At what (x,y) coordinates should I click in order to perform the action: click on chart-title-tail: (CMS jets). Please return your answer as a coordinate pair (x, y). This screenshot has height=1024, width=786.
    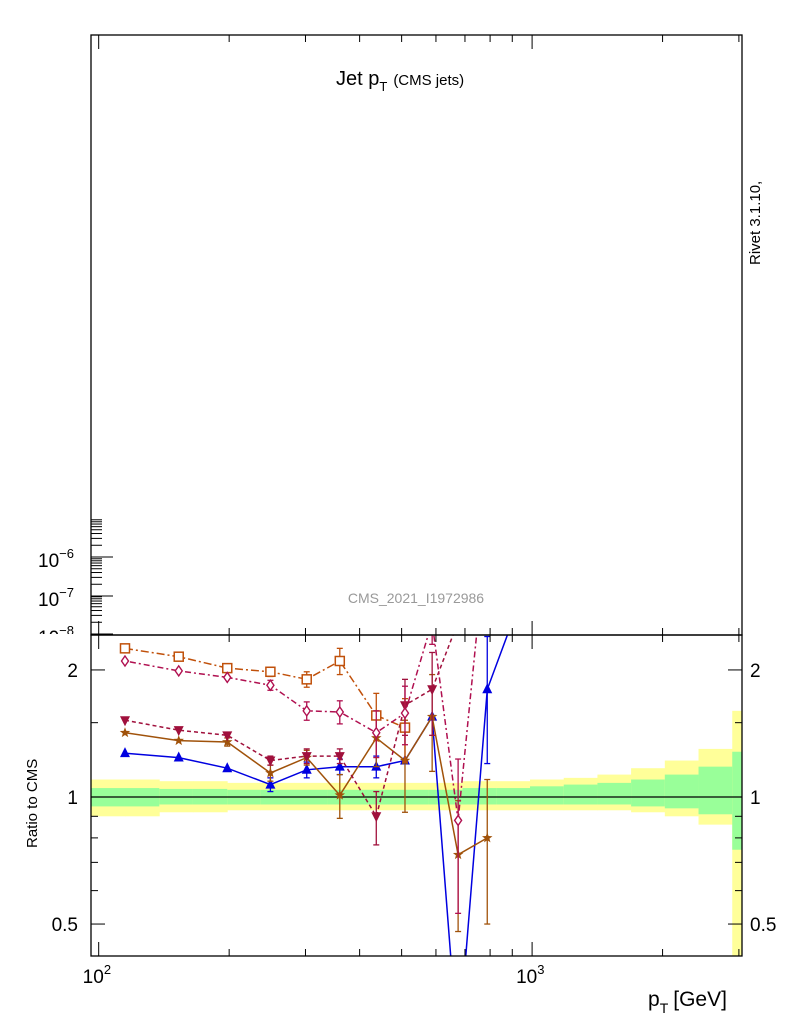
    Looking at the image, I should click on (428, 80).